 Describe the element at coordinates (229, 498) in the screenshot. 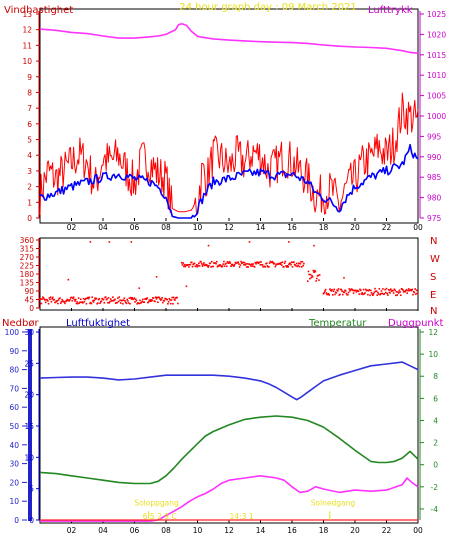

I see `dewpoint-series-line` at that location.